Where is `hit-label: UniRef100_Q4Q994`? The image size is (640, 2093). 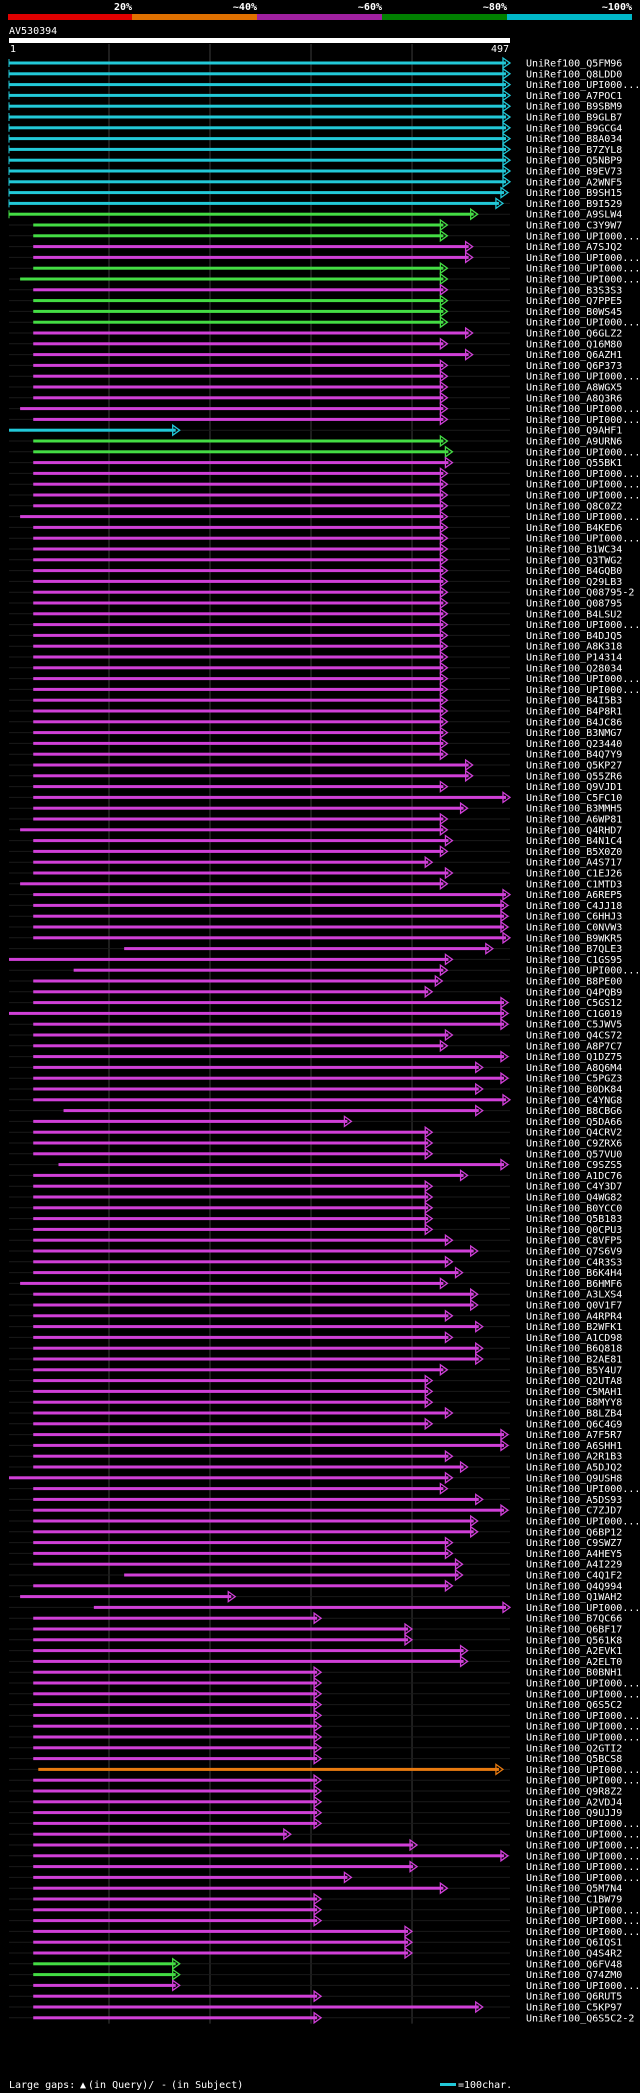 hit-label: UniRef100_Q4Q994 is located at coordinates (574, 1586).